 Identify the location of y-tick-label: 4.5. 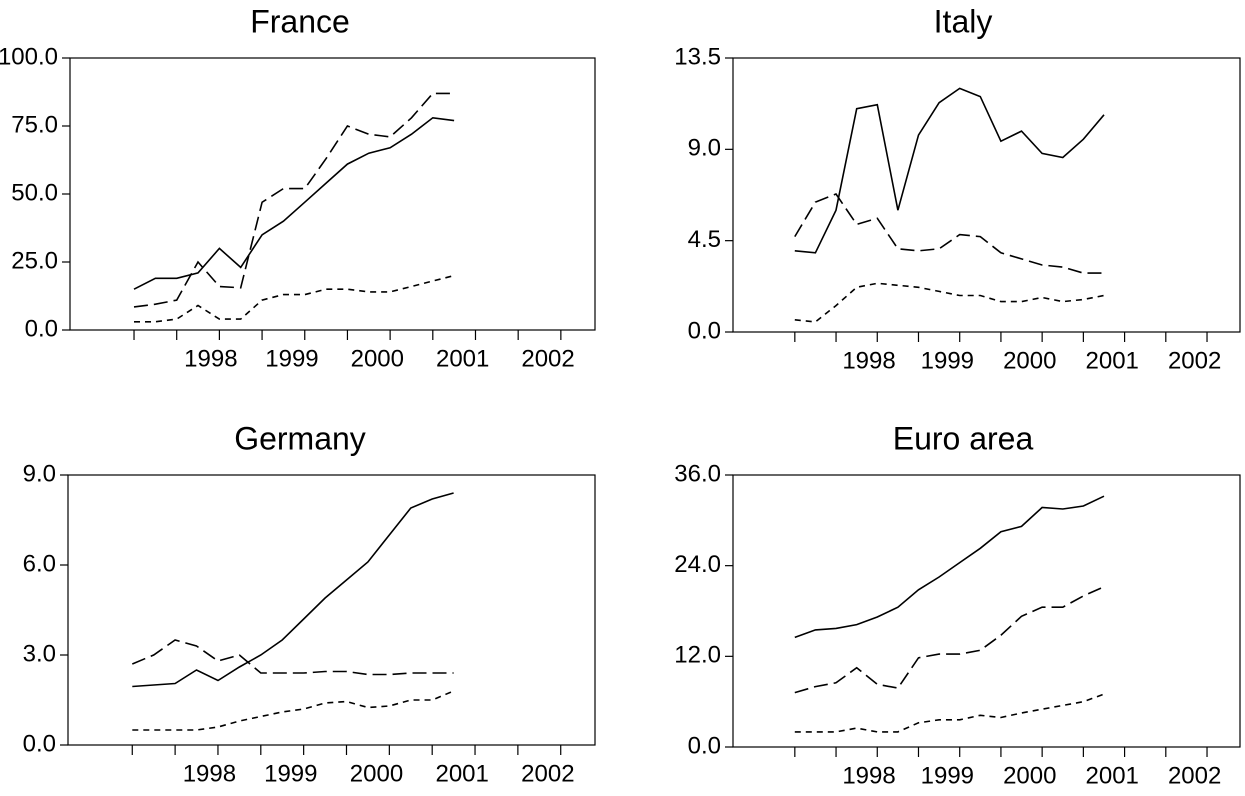
(704, 239).